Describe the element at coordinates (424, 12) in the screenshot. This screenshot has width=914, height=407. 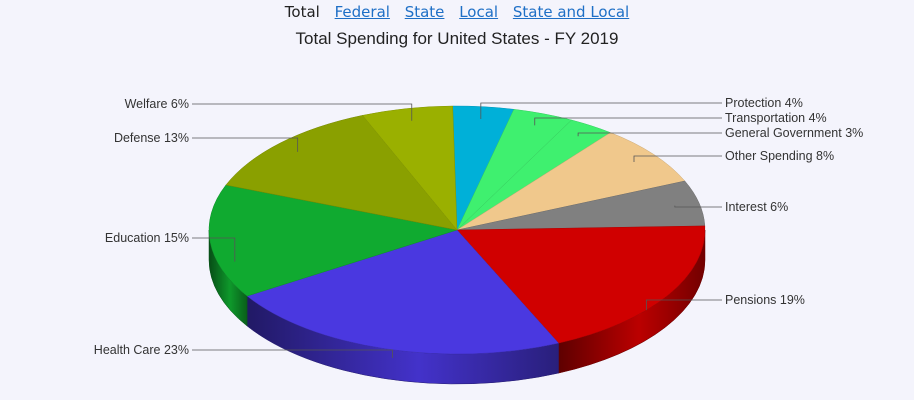
I see `tab-state: State` at that location.